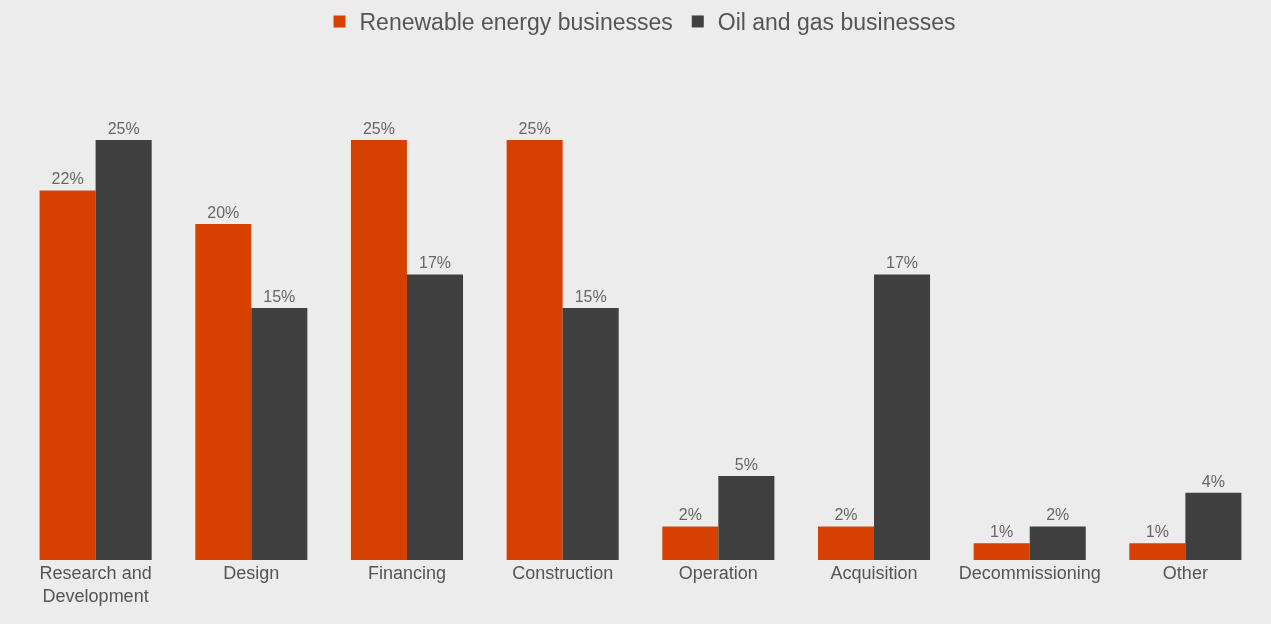 The width and height of the screenshot is (1271, 624). Describe the element at coordinates (1185, 573) in the screenshot. I see `x-tick-label: Other` at that location.